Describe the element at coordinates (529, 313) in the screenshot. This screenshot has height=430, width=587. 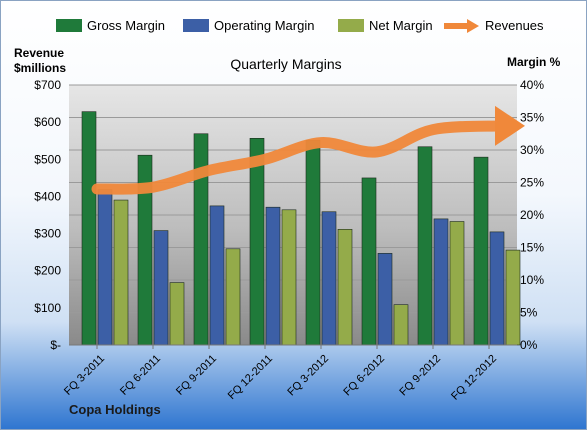
I see `right-tick-label: 5%` at that location.